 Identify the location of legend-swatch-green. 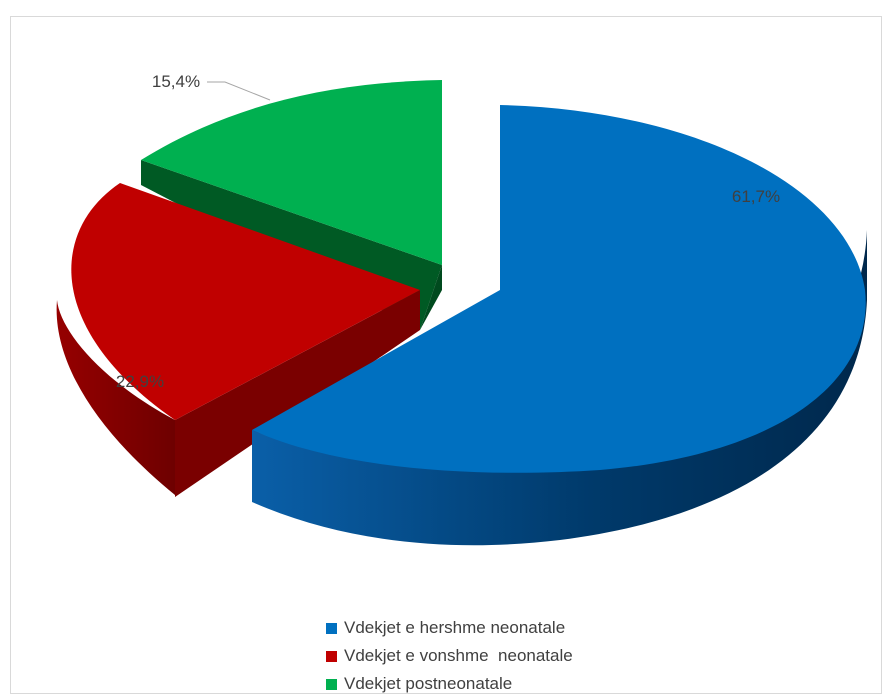
(331, 684).